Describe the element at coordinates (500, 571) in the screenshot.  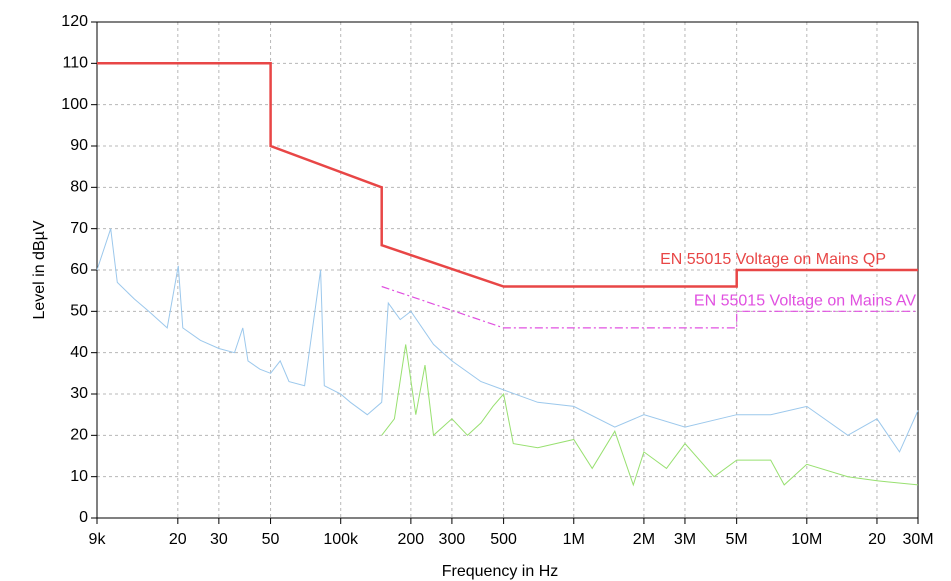
I see `x-axis-label: Frequency in Hz` at that location.